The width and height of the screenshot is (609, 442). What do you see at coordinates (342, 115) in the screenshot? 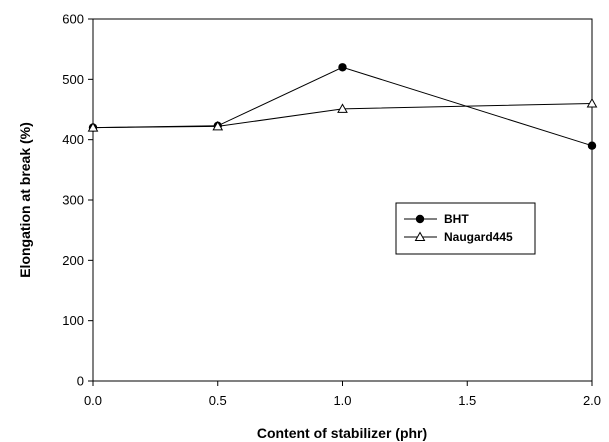
I see `series-line-naugard445` at bounding box center [342, 115].